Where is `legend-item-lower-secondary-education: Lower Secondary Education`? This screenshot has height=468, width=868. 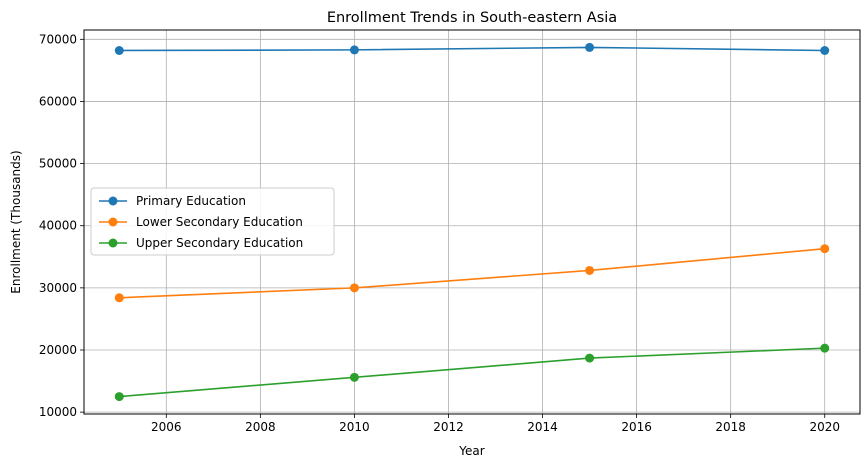
legend-item-lower-secondary-education: Lower Secondary Education is located at coordinates (201, 222).